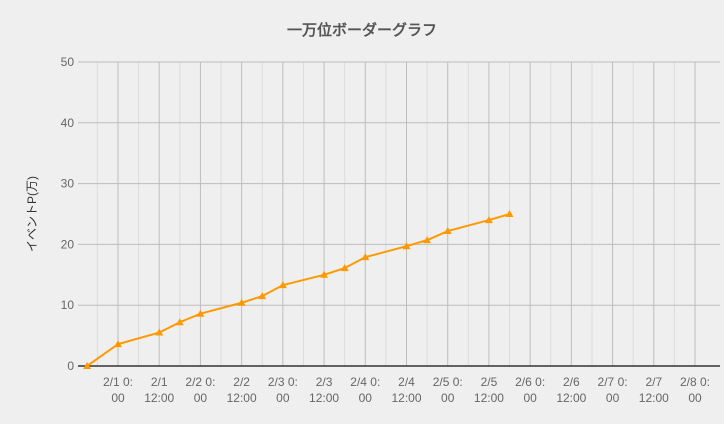 This screenshot has height=424, width=724. I want to click on y-tick-label: 20, so click(68, 244).